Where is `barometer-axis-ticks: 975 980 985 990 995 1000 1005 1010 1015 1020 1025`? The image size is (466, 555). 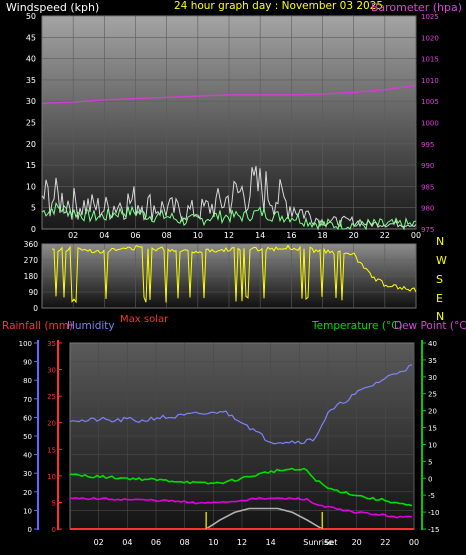 barometer-axis-ticks: 975 980 985 990 995 1000 1005 1010 1015 1020 1025 is located at coordinates (430, 123).